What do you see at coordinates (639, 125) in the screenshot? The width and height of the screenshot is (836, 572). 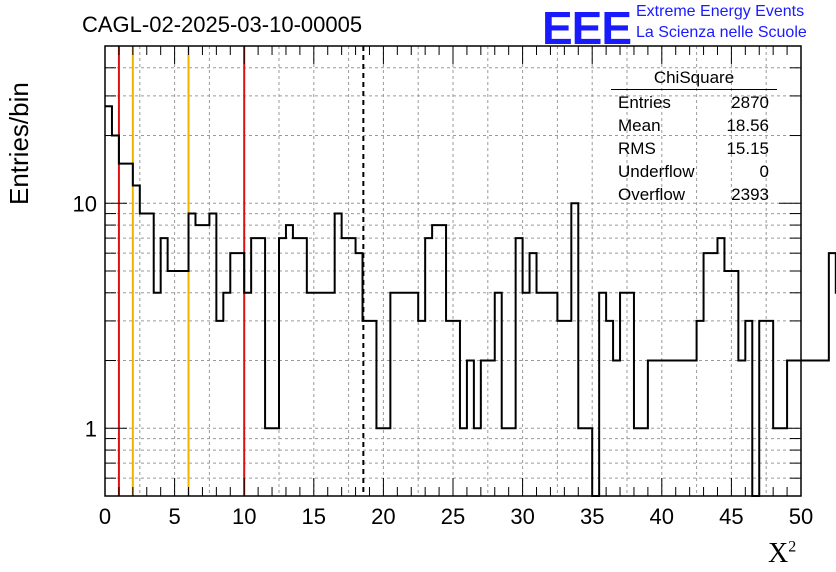 I see `stats-label: Mean` at bounding box center [639, 125].